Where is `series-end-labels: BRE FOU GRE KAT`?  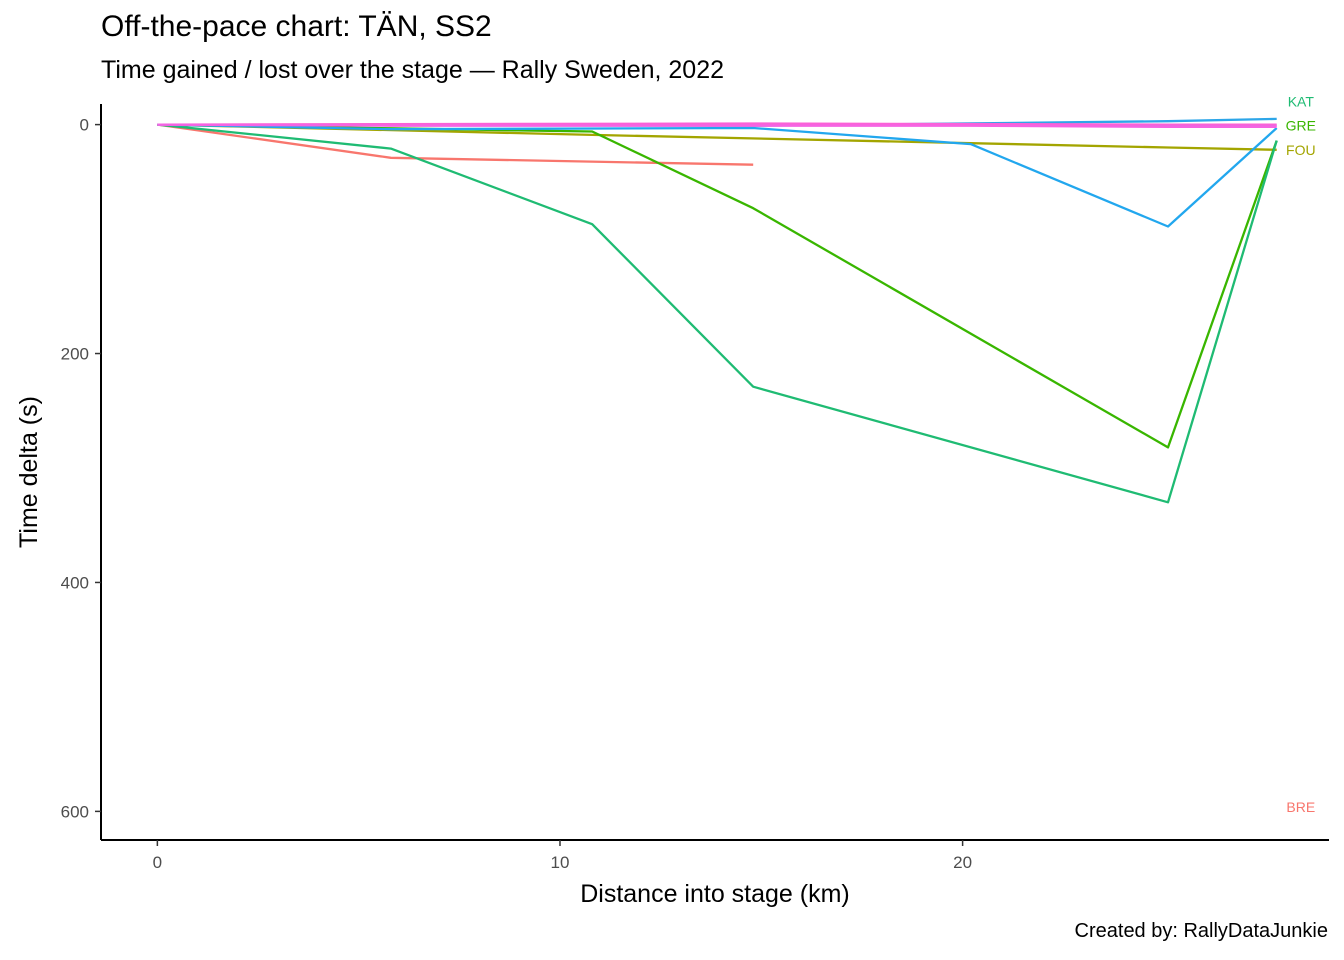
series-end-labels: BRE FOU GRE KAT is located at coordinates (1301, 454).